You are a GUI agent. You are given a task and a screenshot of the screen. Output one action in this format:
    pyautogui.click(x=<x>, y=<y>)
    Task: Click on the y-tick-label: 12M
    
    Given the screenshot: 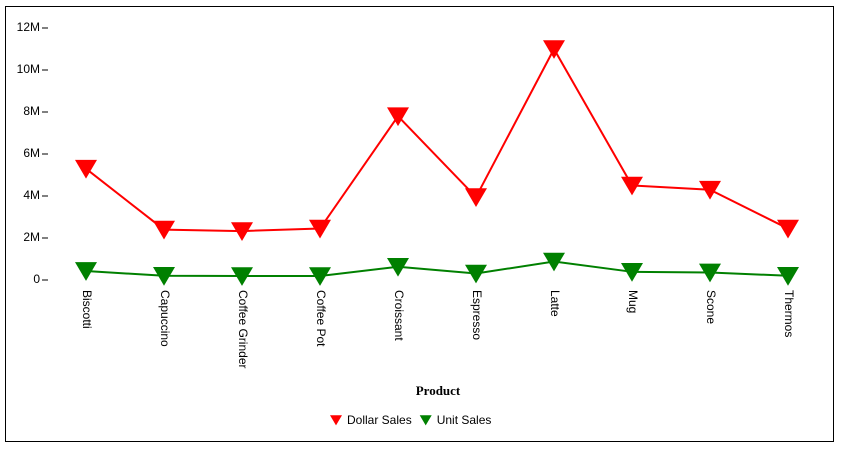 What is the action you would take?
    pyautogui.click(x=28, y=27)
    